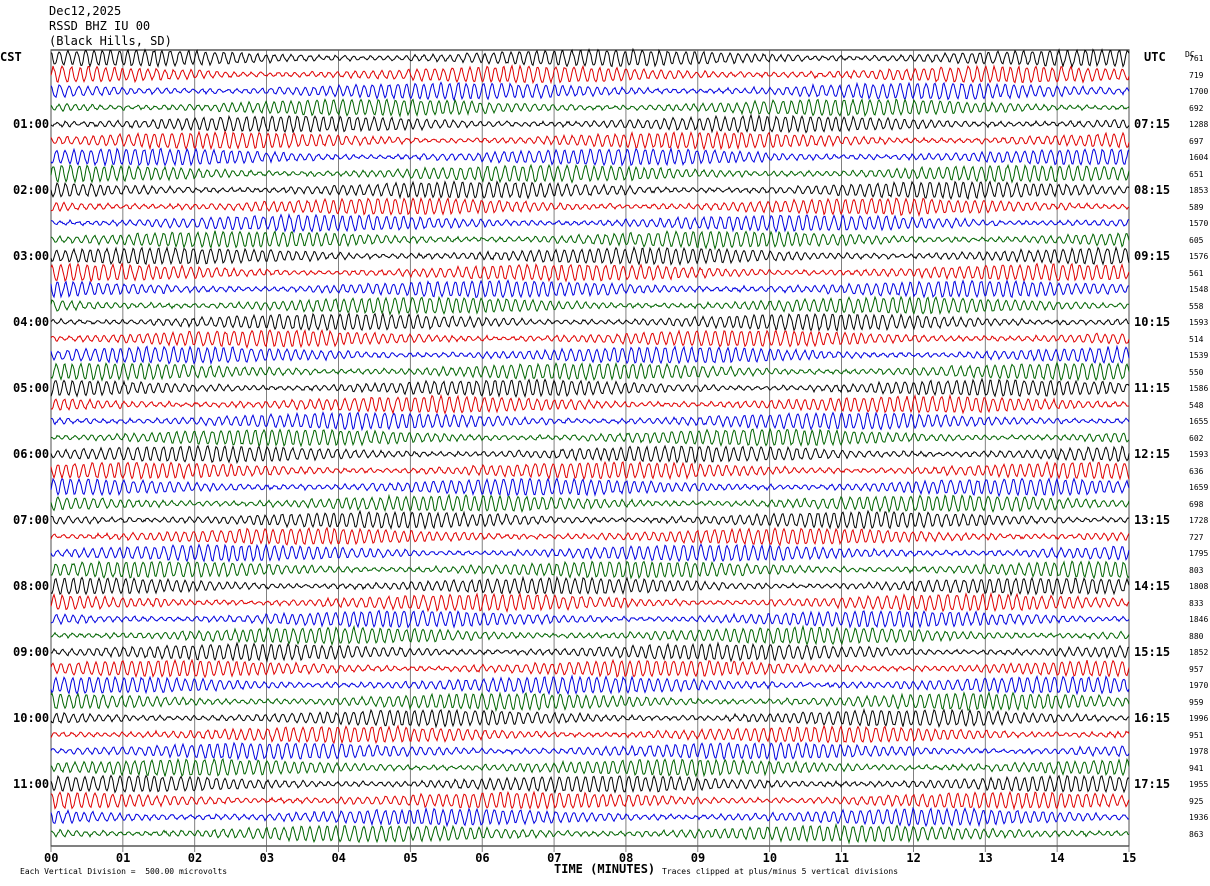  What do you see at coordinates (1199, 421) in the screenshot?
I see `dc-offset-label: 1655` at bounding box center [1199, 421].